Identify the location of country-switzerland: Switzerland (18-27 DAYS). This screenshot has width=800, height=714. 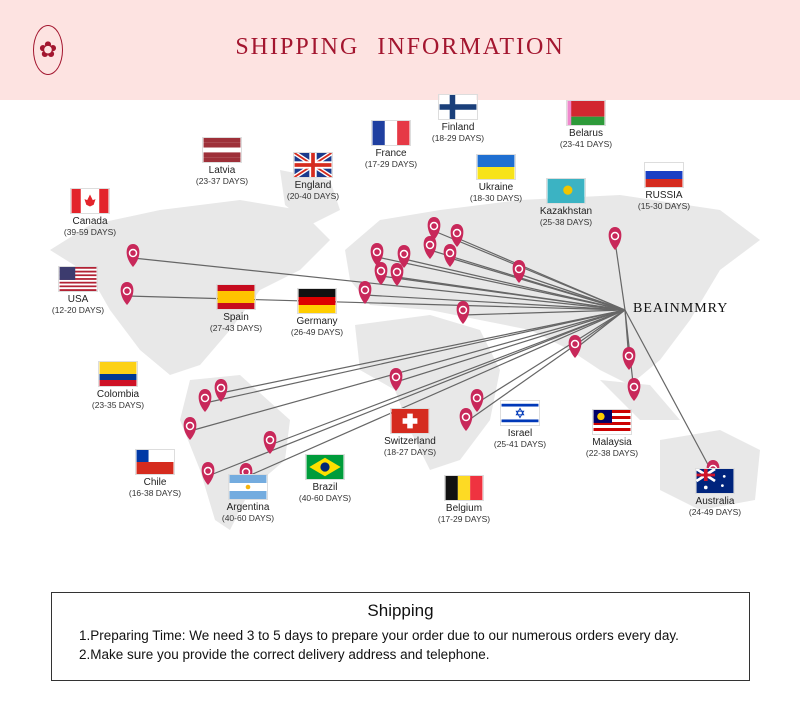
(410, 432).